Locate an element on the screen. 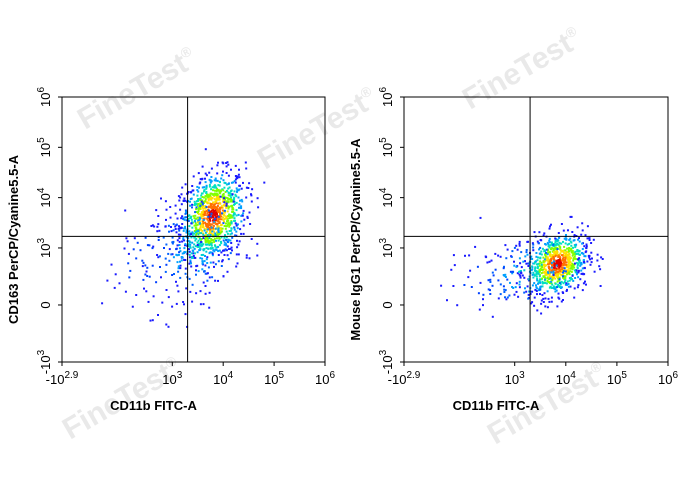  y-tick-exponent: 5 is located at coordinates (383, 140).